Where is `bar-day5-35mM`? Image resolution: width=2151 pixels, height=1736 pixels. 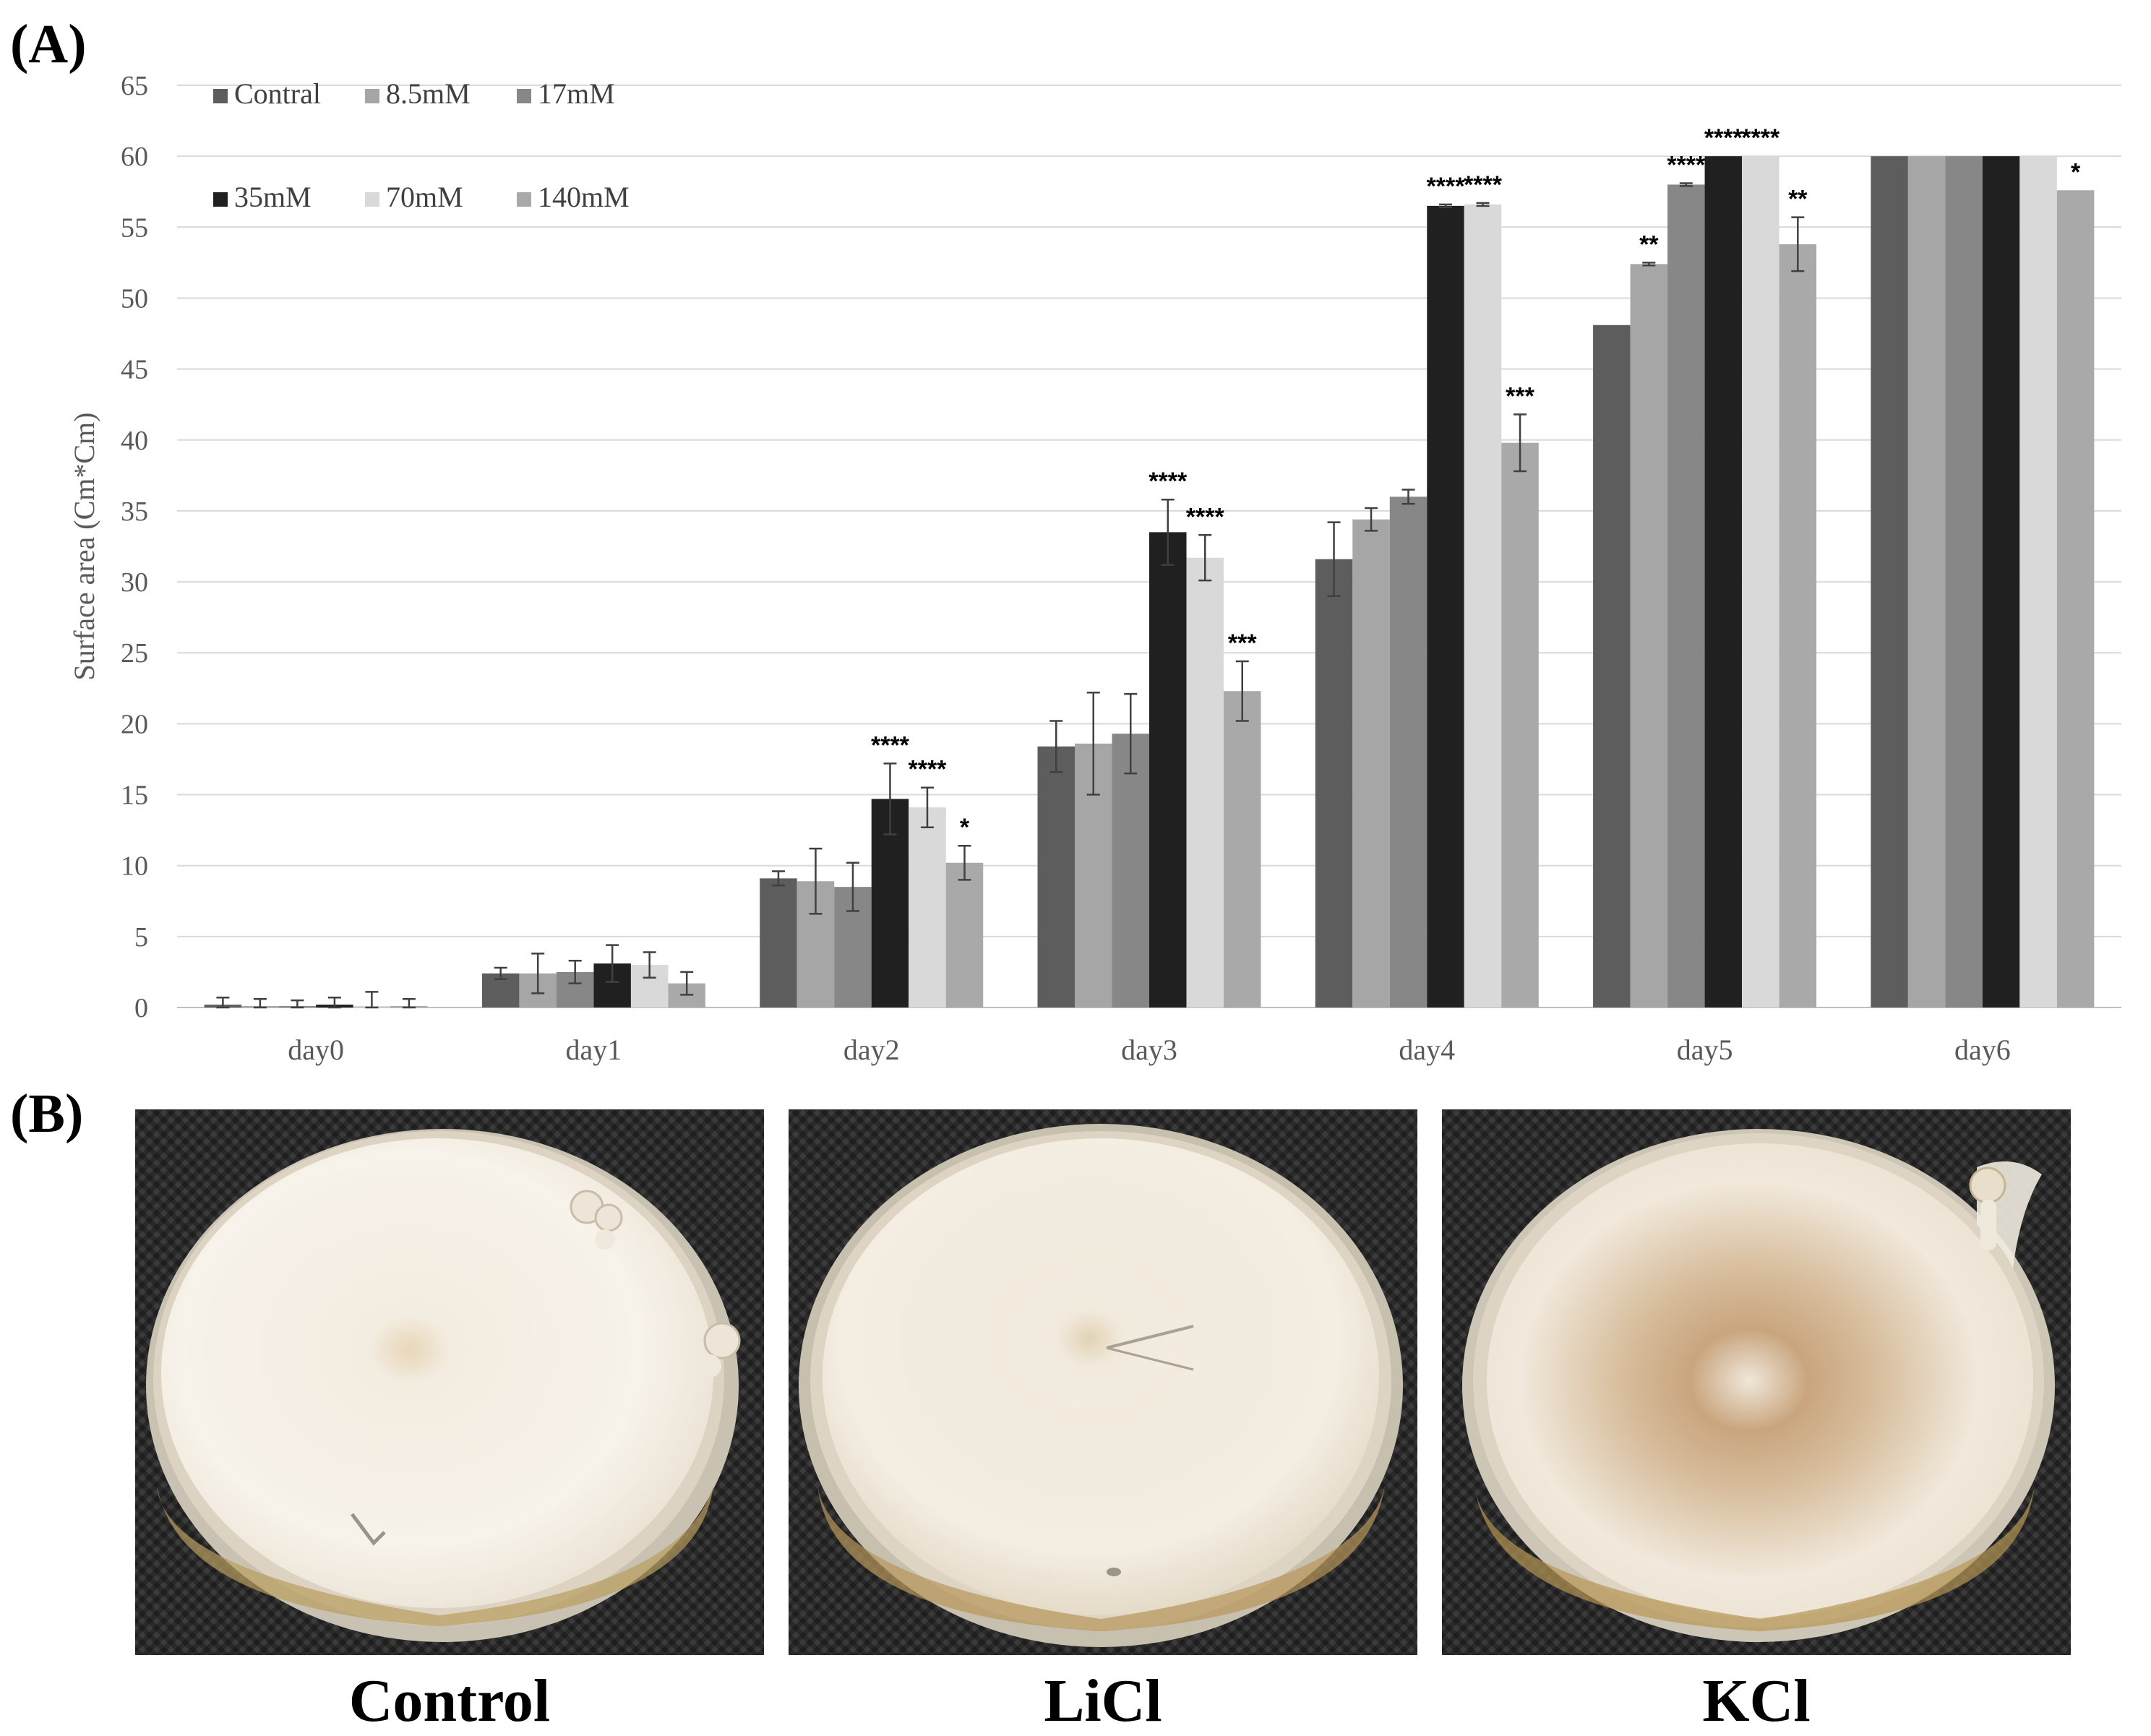 bar-day5-35mM is located at coordinates (1723, 582).